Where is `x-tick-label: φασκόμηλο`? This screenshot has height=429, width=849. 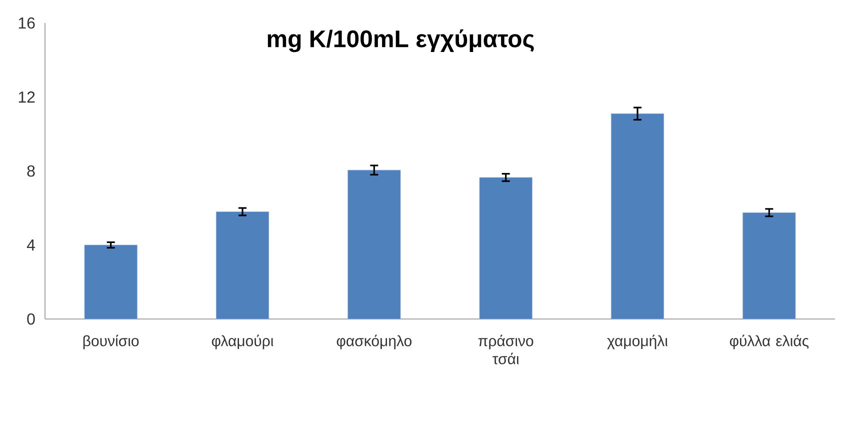
x-tick-label: φασκόμηλο is located at coordinates (374, 342).